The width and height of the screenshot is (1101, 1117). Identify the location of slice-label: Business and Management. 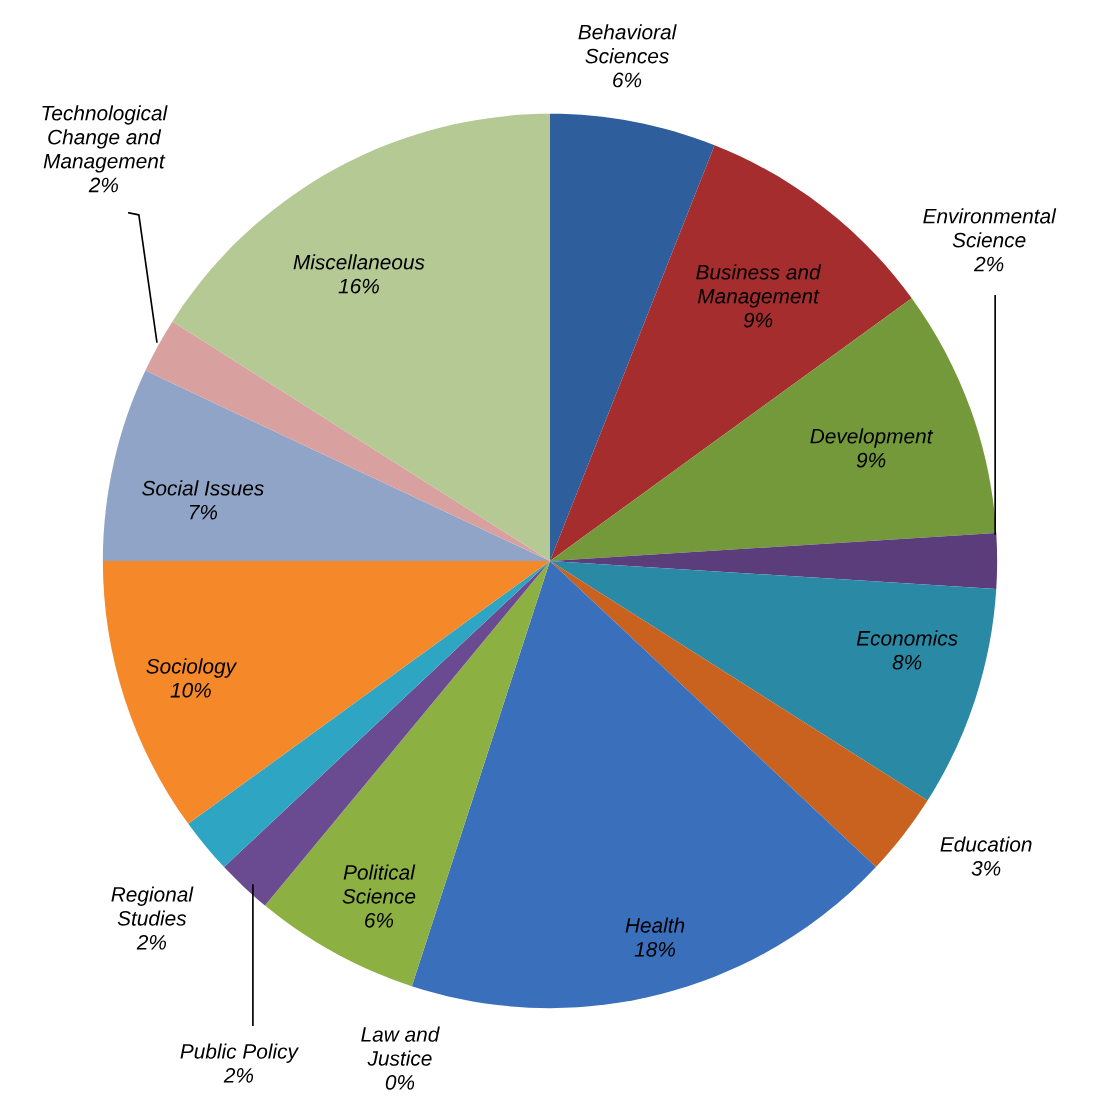
(759, 286).